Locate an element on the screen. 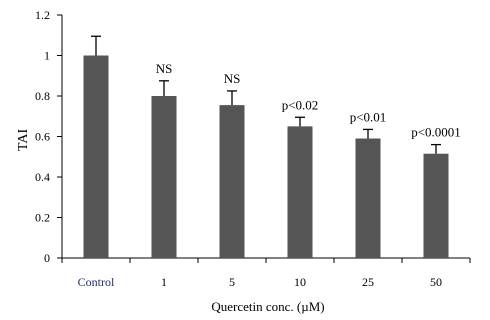 The image size is (490, 320). x-tick-label: 50 is located at coordinates (436, 282).